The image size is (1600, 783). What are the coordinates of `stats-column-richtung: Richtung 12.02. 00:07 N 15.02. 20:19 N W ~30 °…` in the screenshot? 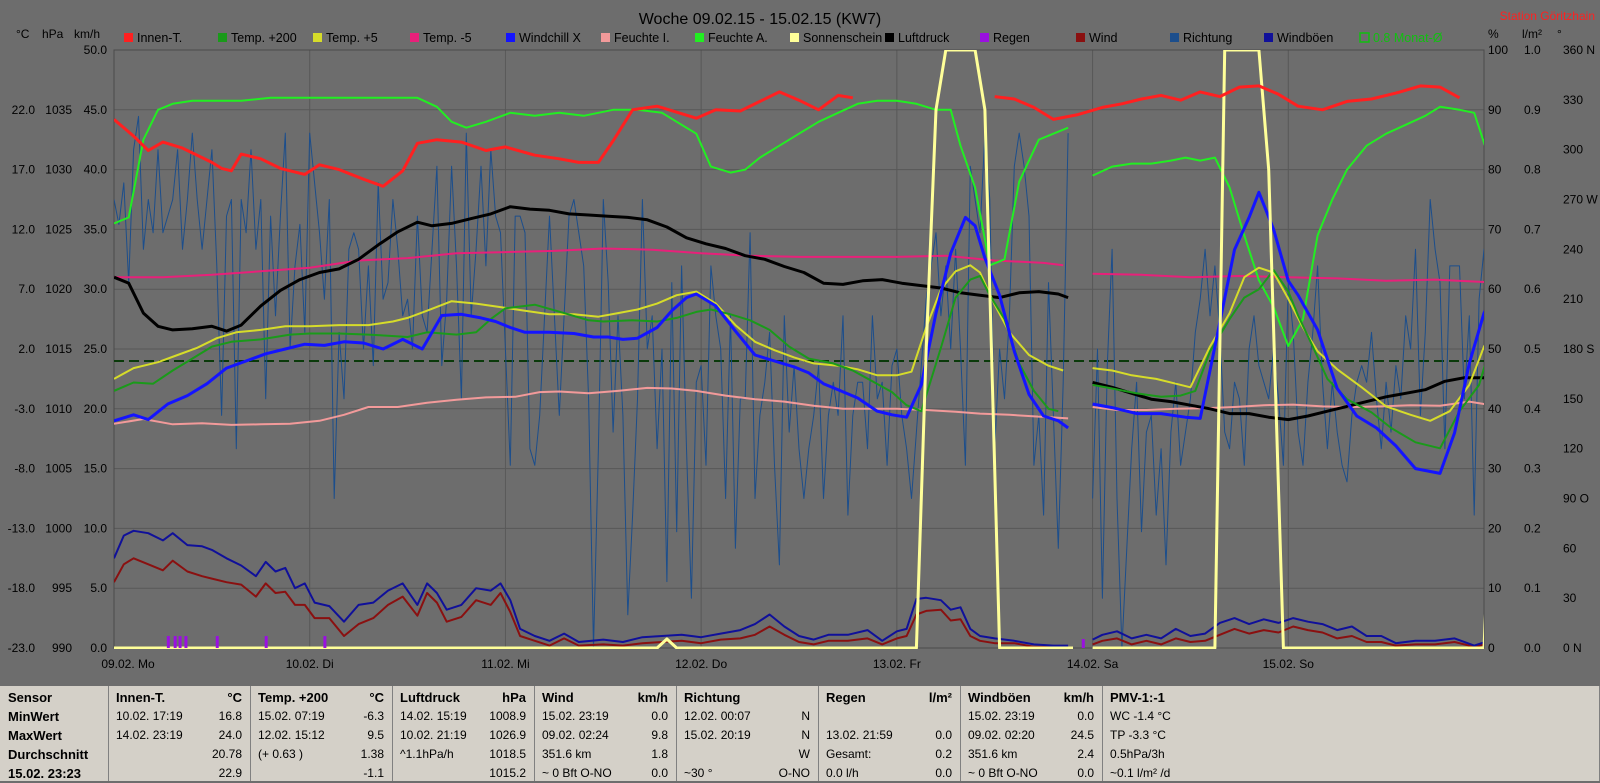 It's located at (747, 733).